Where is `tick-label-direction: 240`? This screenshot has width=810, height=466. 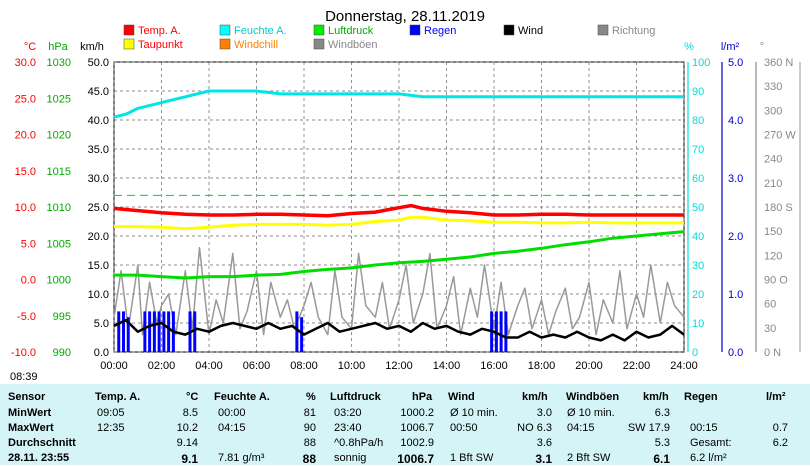 tick-label-direction: 240 is located at coordinates (773, 160).